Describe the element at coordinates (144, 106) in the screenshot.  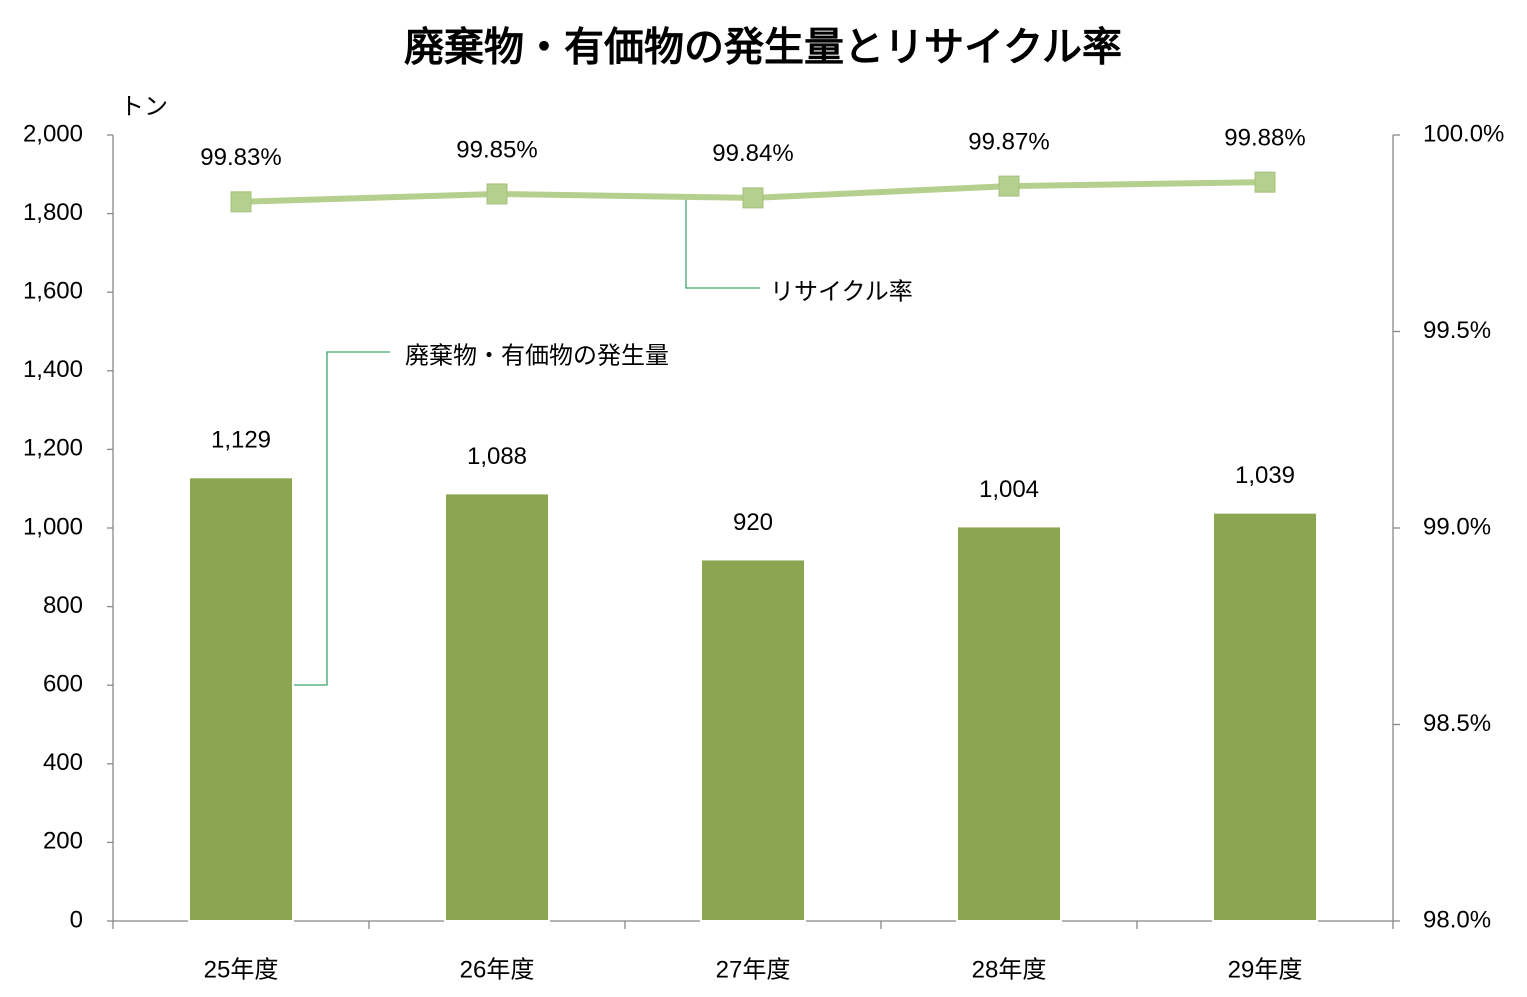
I see `y-axis-label: トン` at that location.